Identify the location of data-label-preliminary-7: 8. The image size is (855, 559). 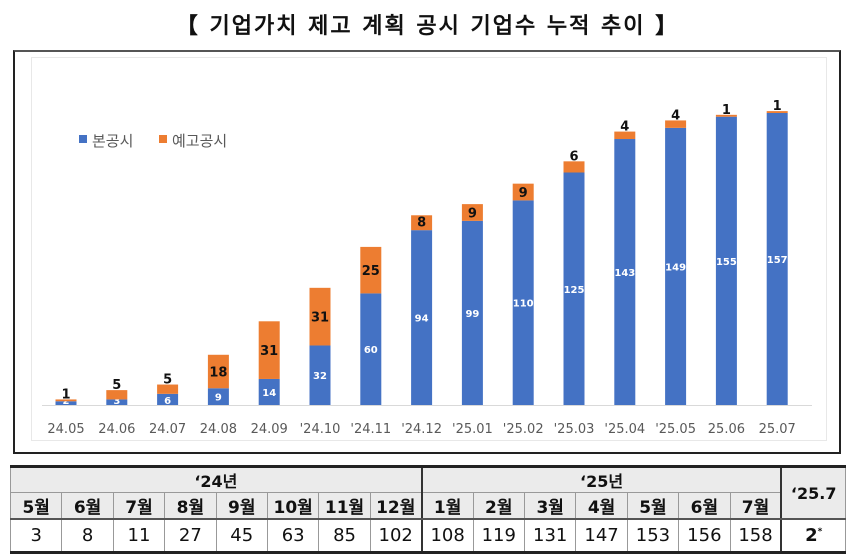
(421, 223).